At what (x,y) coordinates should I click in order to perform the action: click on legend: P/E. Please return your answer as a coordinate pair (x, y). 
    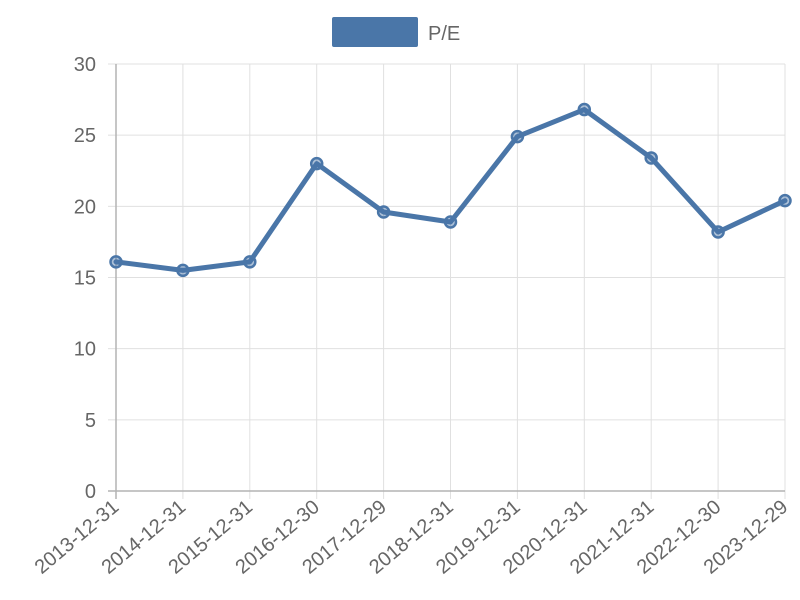
    Looking at the image, I should click on (396, 32).